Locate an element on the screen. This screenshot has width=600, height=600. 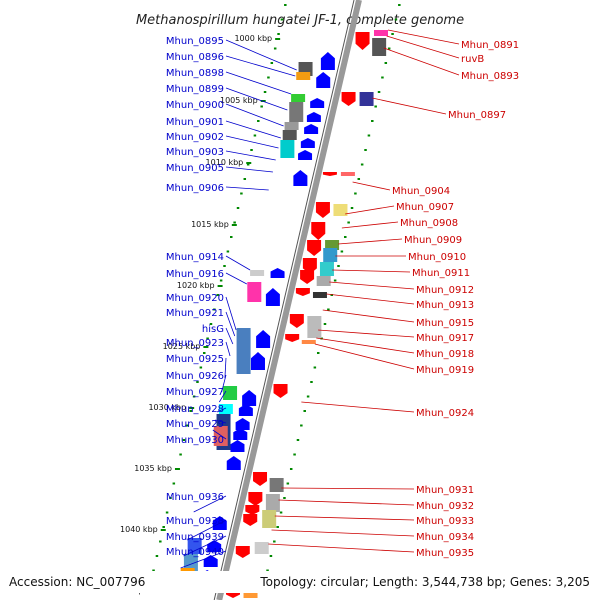
left-gene-label: Mhun_0898 is located at coordinates (195, 73).